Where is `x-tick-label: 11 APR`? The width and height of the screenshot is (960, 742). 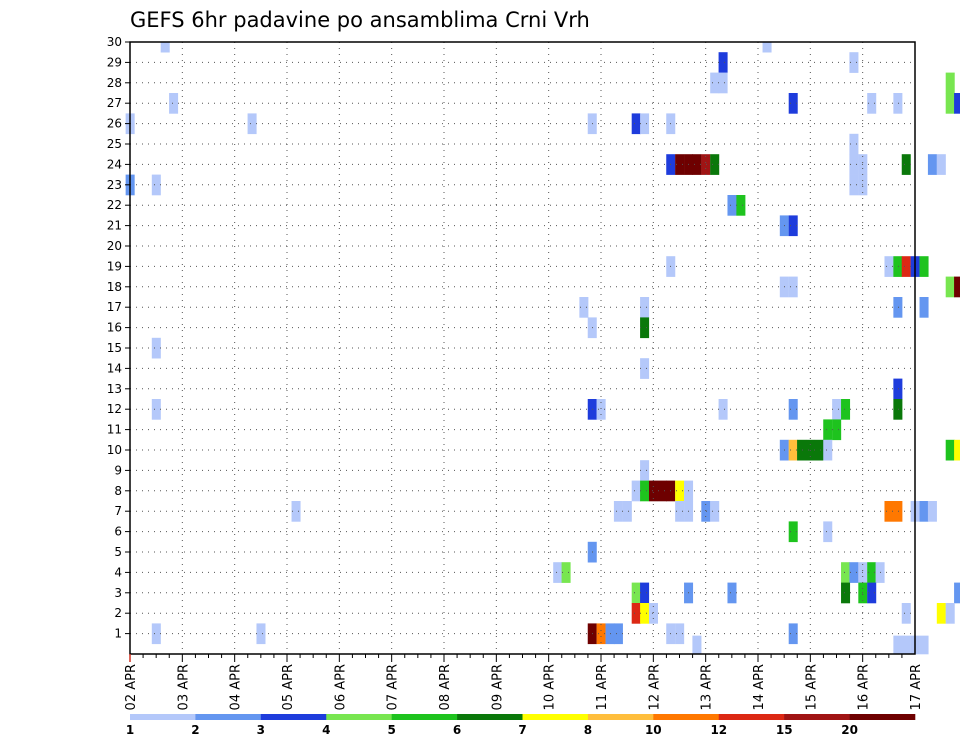 x-tick-label: 11 APR is located at coordinates (602, 687).